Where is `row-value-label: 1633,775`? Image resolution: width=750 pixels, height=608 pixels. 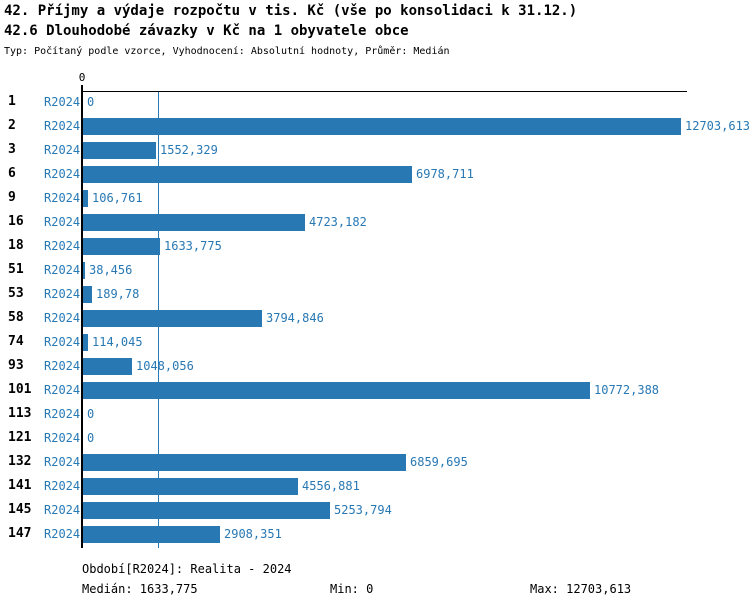 row-value-label: 1633,775 is located at coordinates (193, 246).